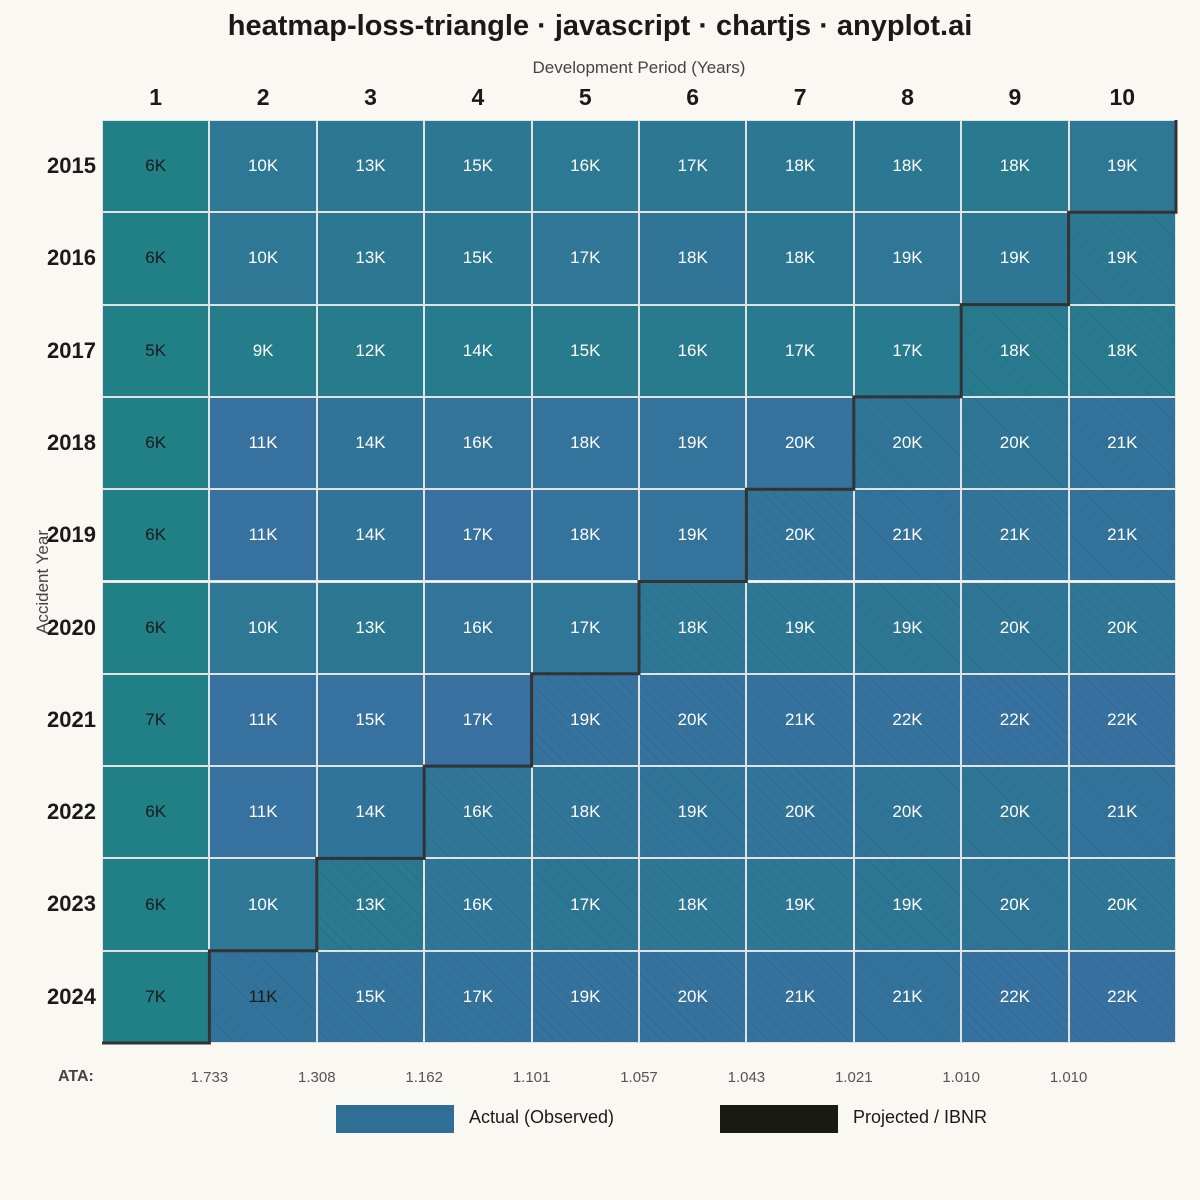 The height and width of the screenshot is (1200, 1200). I want to click on y-tick-label: 2017, so click(71, 350).